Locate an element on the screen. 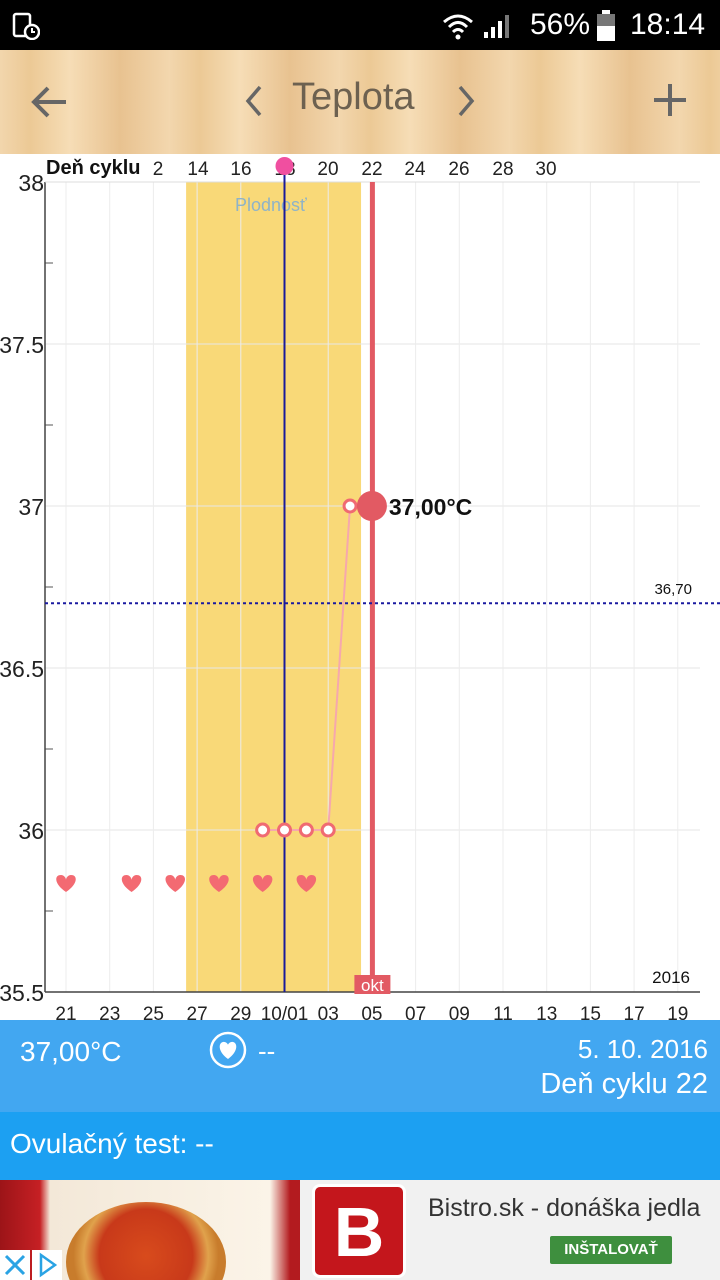 This screenshot has height=1280, width=720. clock: 18:14 is located at coordinates (668, 24).